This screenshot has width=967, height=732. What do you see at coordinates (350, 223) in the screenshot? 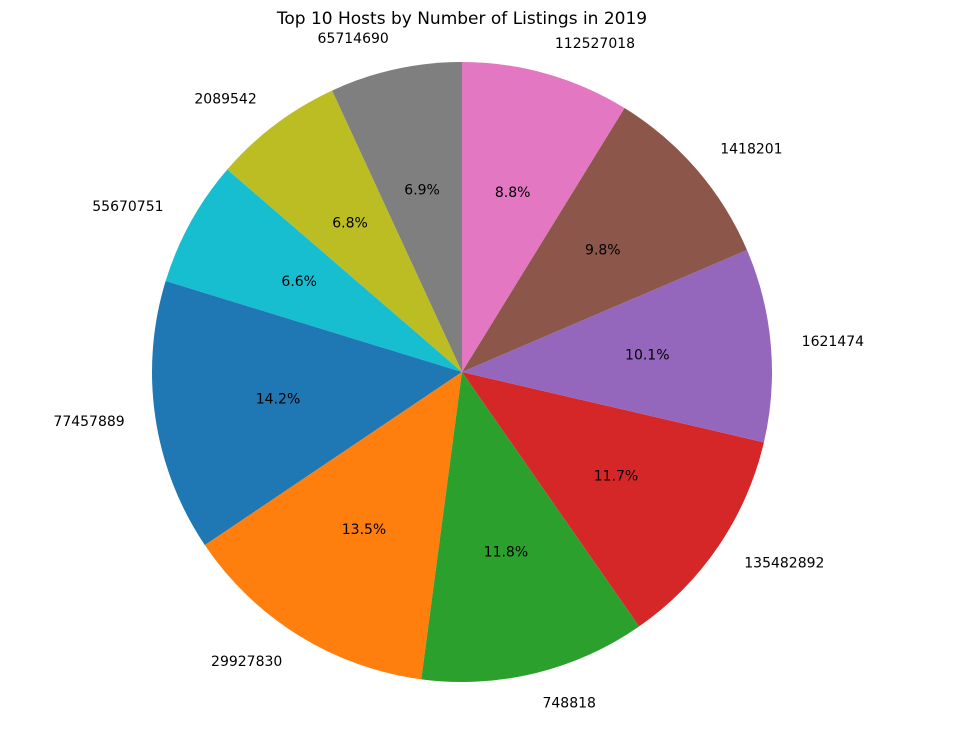
I see `slice-percent-label: 6.8%` at bounding box center [350, 223].